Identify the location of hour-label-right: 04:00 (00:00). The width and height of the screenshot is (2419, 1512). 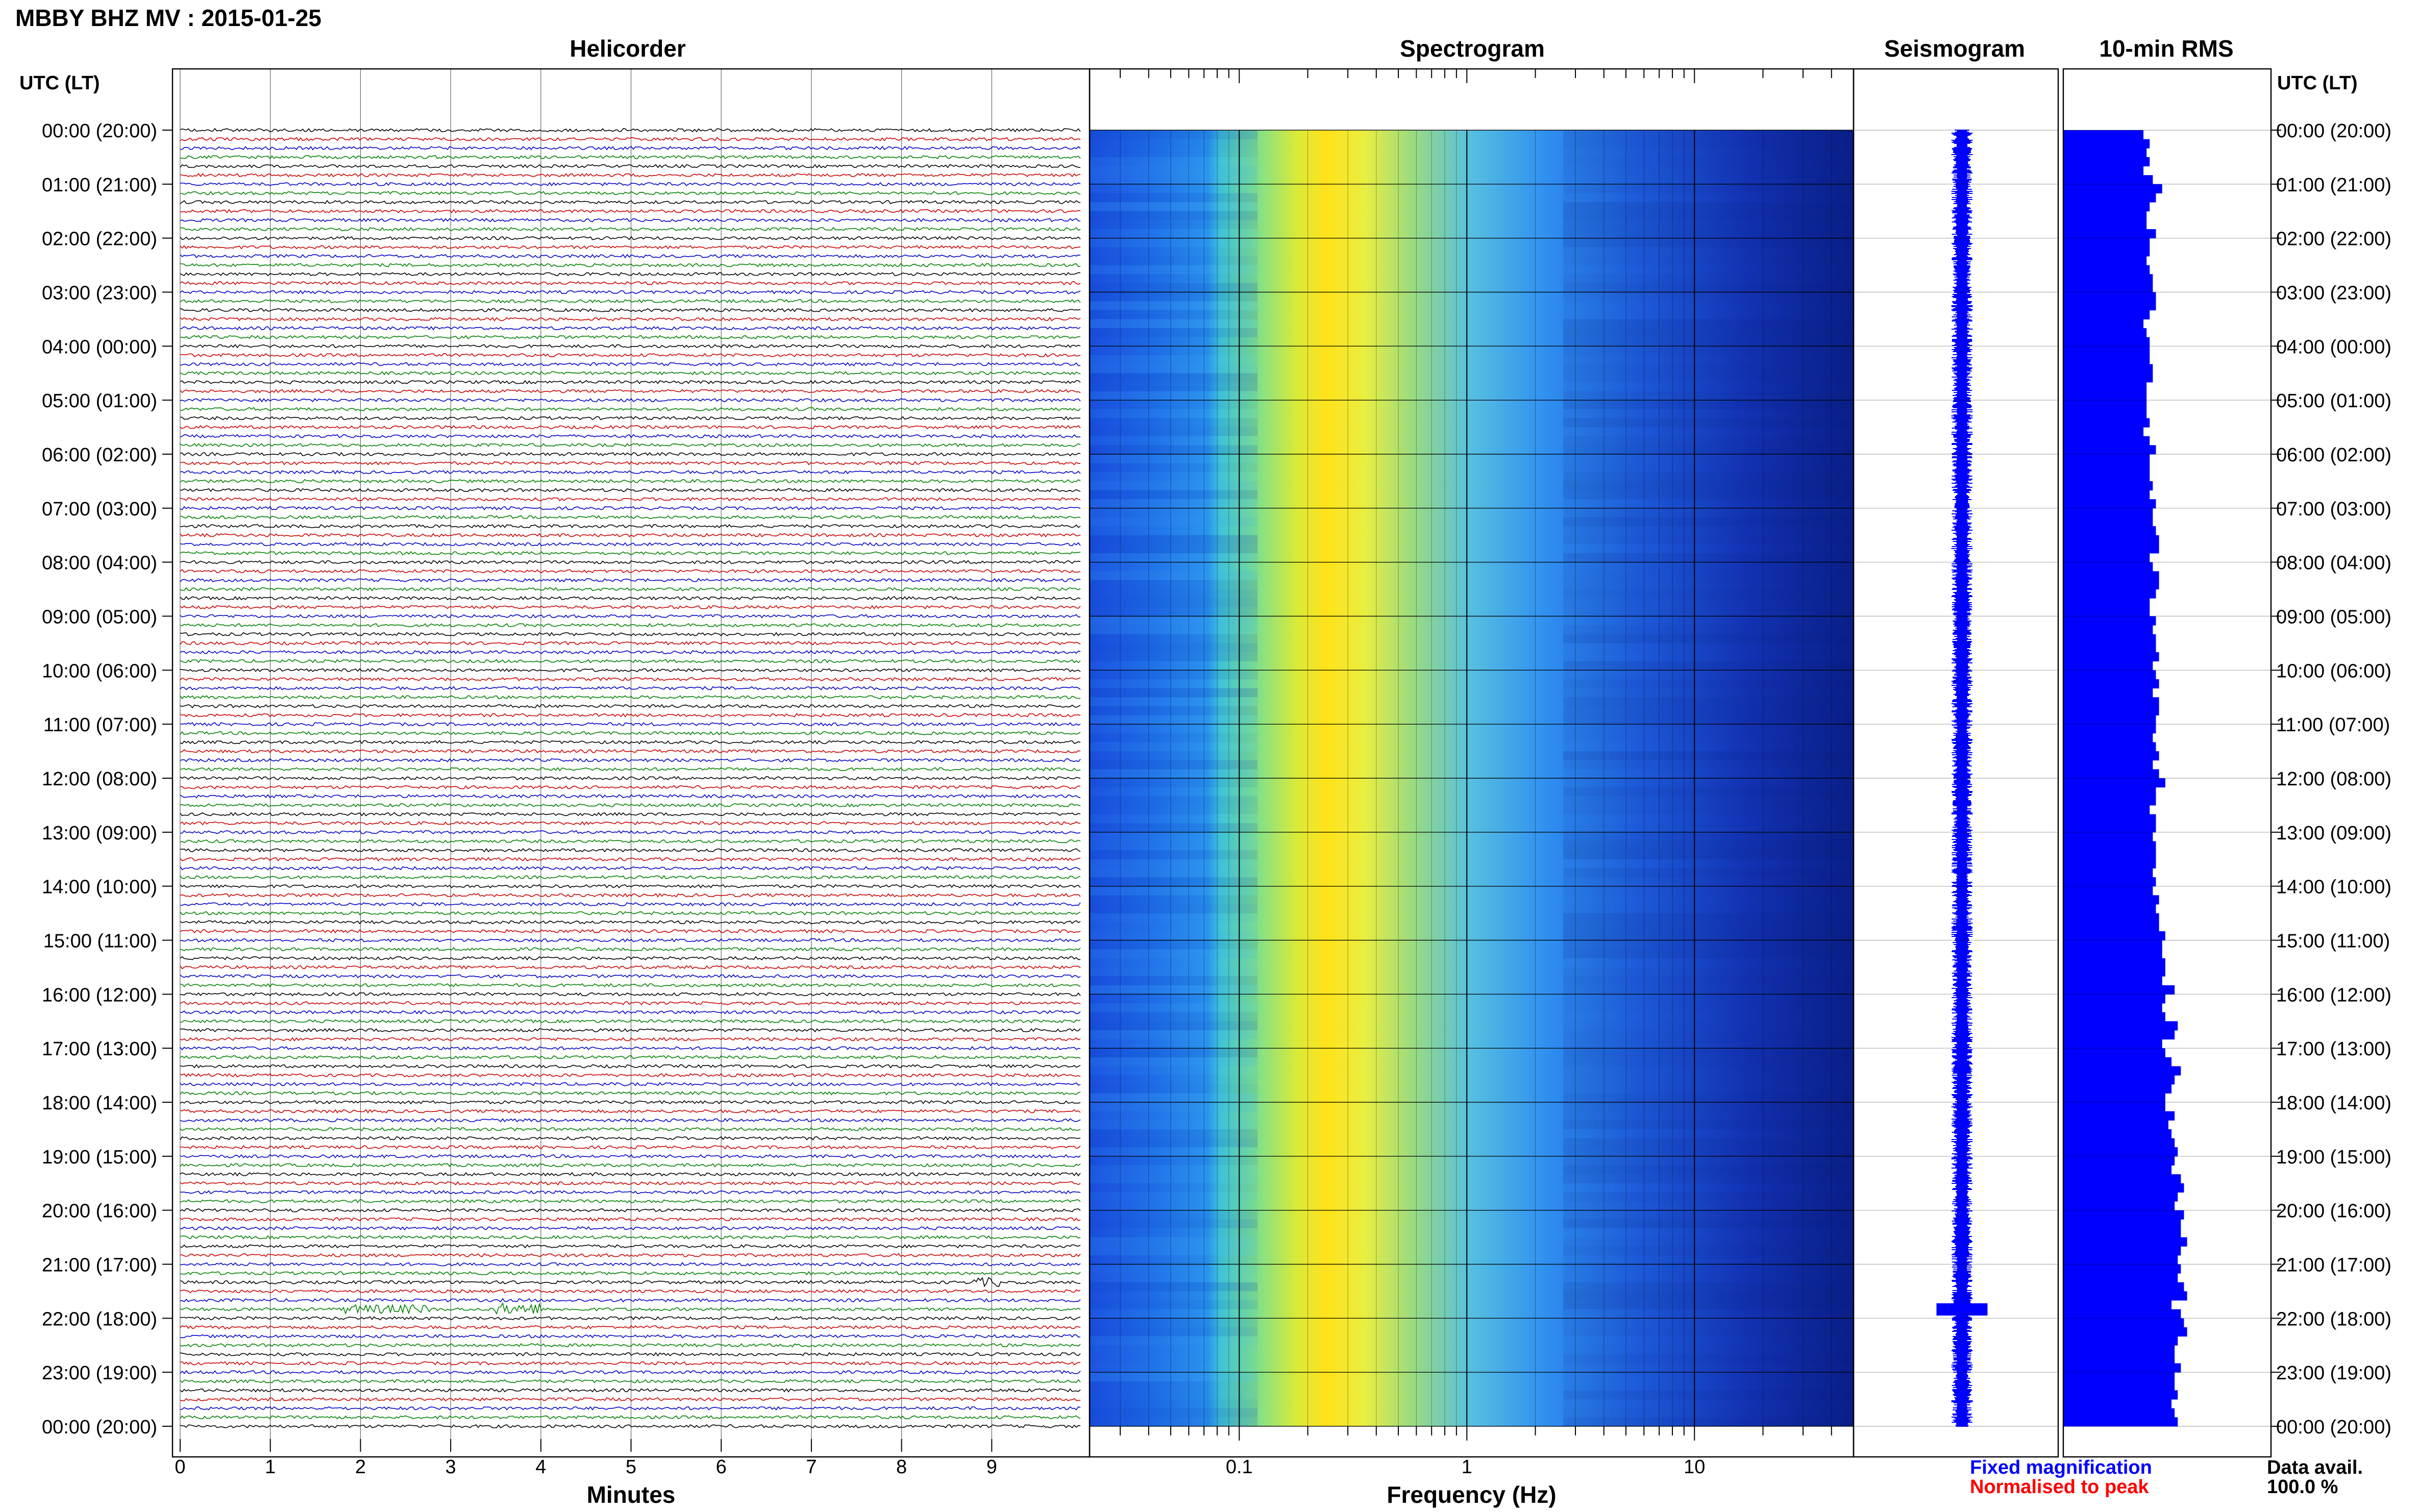
(2333, 347).